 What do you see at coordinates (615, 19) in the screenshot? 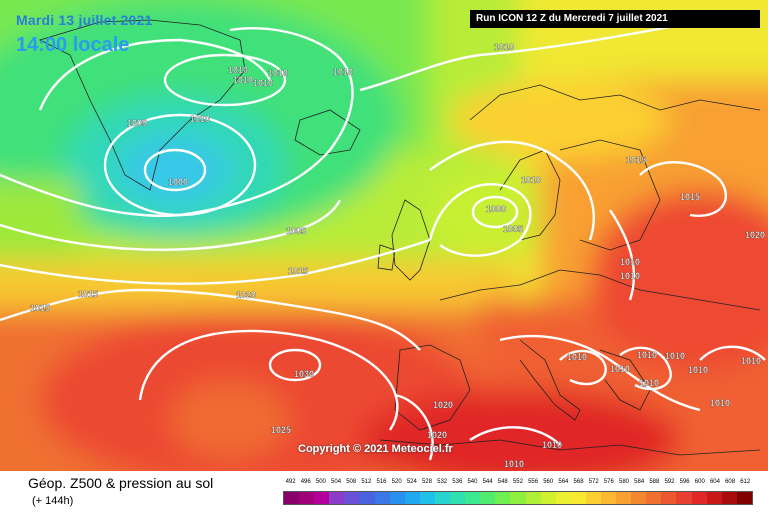
I see `model-run-label: Run ICON 12 Z du Mercredi 7 juillet 2021` at bounding box center [615, 19].